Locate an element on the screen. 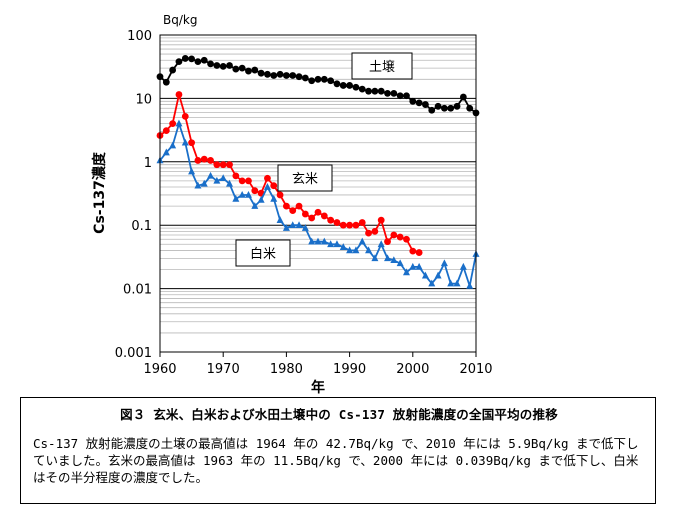  y-tick-label: 0.01 is located at coordinates (137, 290).